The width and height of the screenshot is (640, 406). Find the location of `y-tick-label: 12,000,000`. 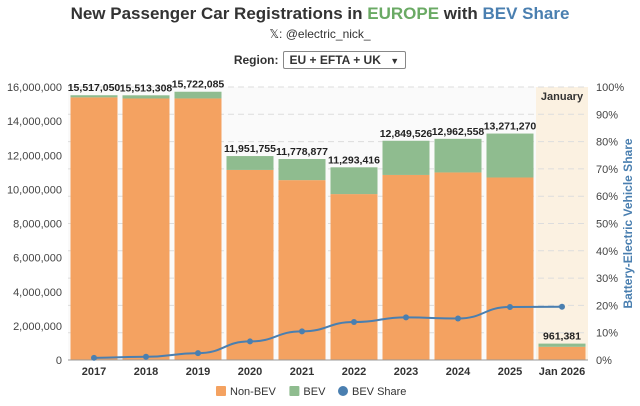

y-tick-label: 12,000,000 is located at coordinates (34, 156).